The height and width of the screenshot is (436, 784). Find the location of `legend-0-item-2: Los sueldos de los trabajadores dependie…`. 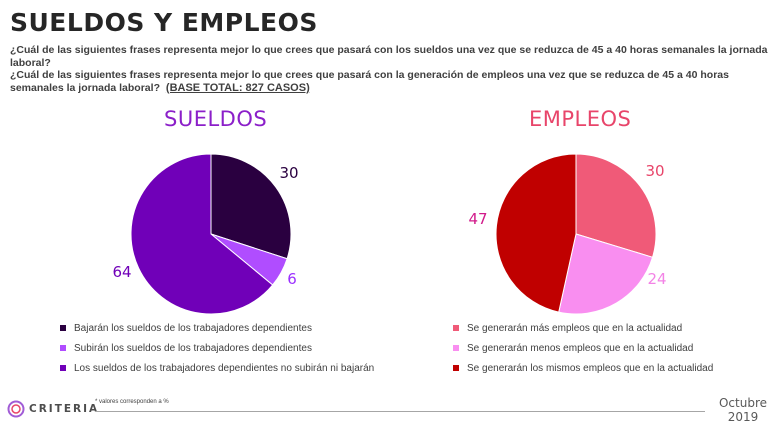

legend-0-item-2: Los sueldos de los trabajadores dependie… is located at coordinates (217, 368).